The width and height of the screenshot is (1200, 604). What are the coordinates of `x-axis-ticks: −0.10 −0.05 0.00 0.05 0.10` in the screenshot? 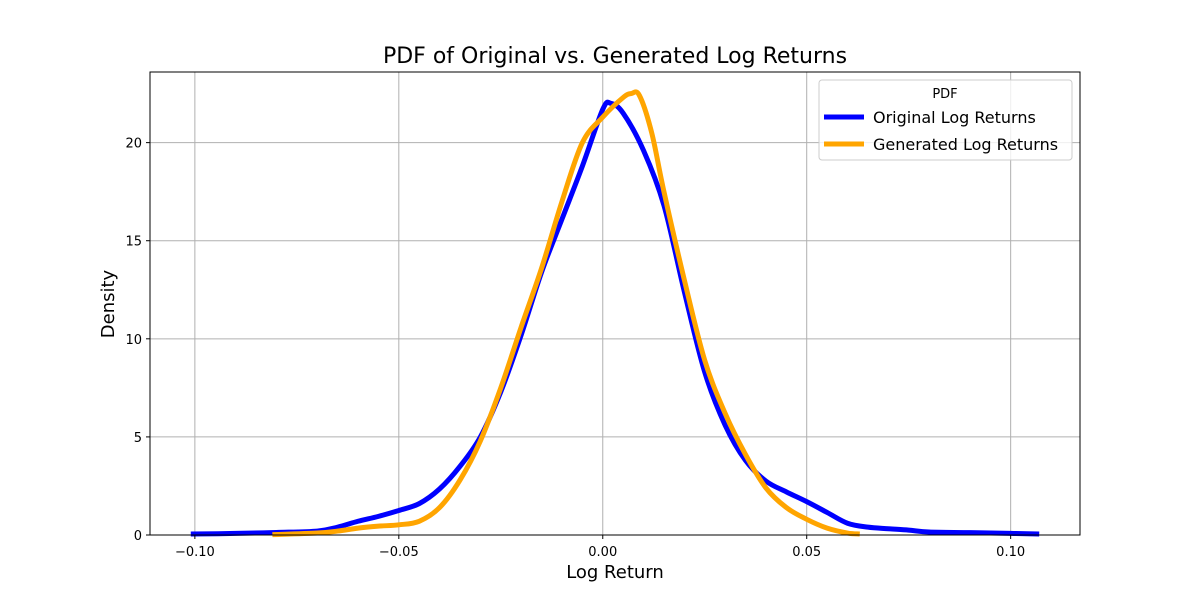 It's located at (600, 547).